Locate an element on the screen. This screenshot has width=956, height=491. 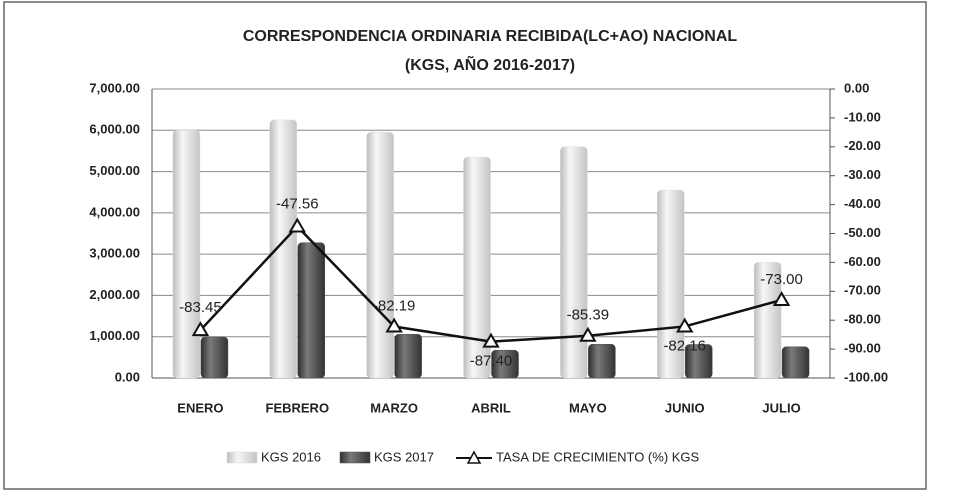
x-tick-label: MAYO is located at coordinates (588, 407).